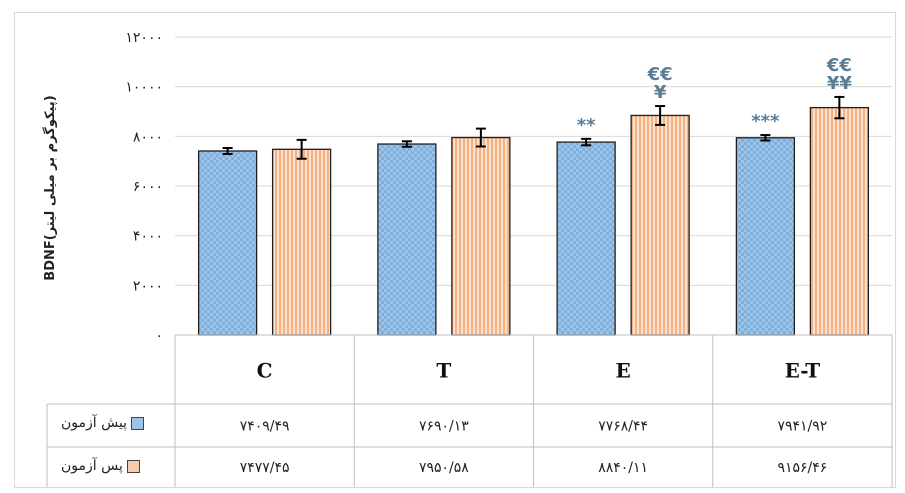  I want to click on legend-row-pretest: پیش آزمون, so click(103, 423).